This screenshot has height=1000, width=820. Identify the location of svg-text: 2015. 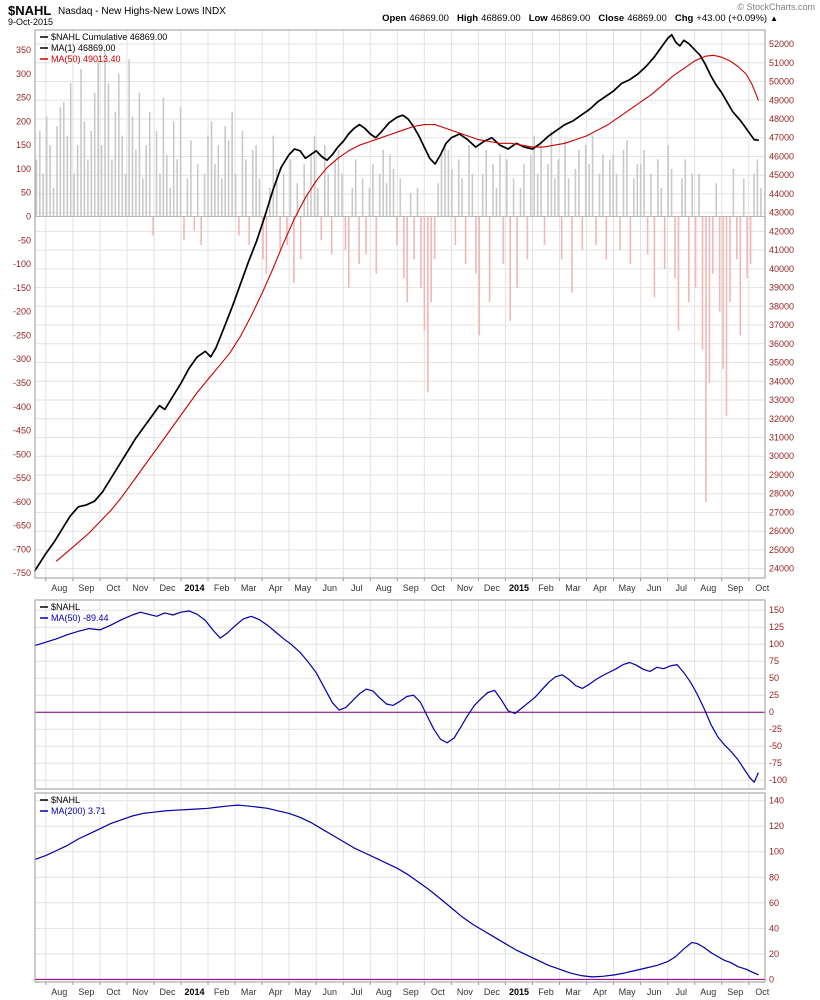
(519, 992).